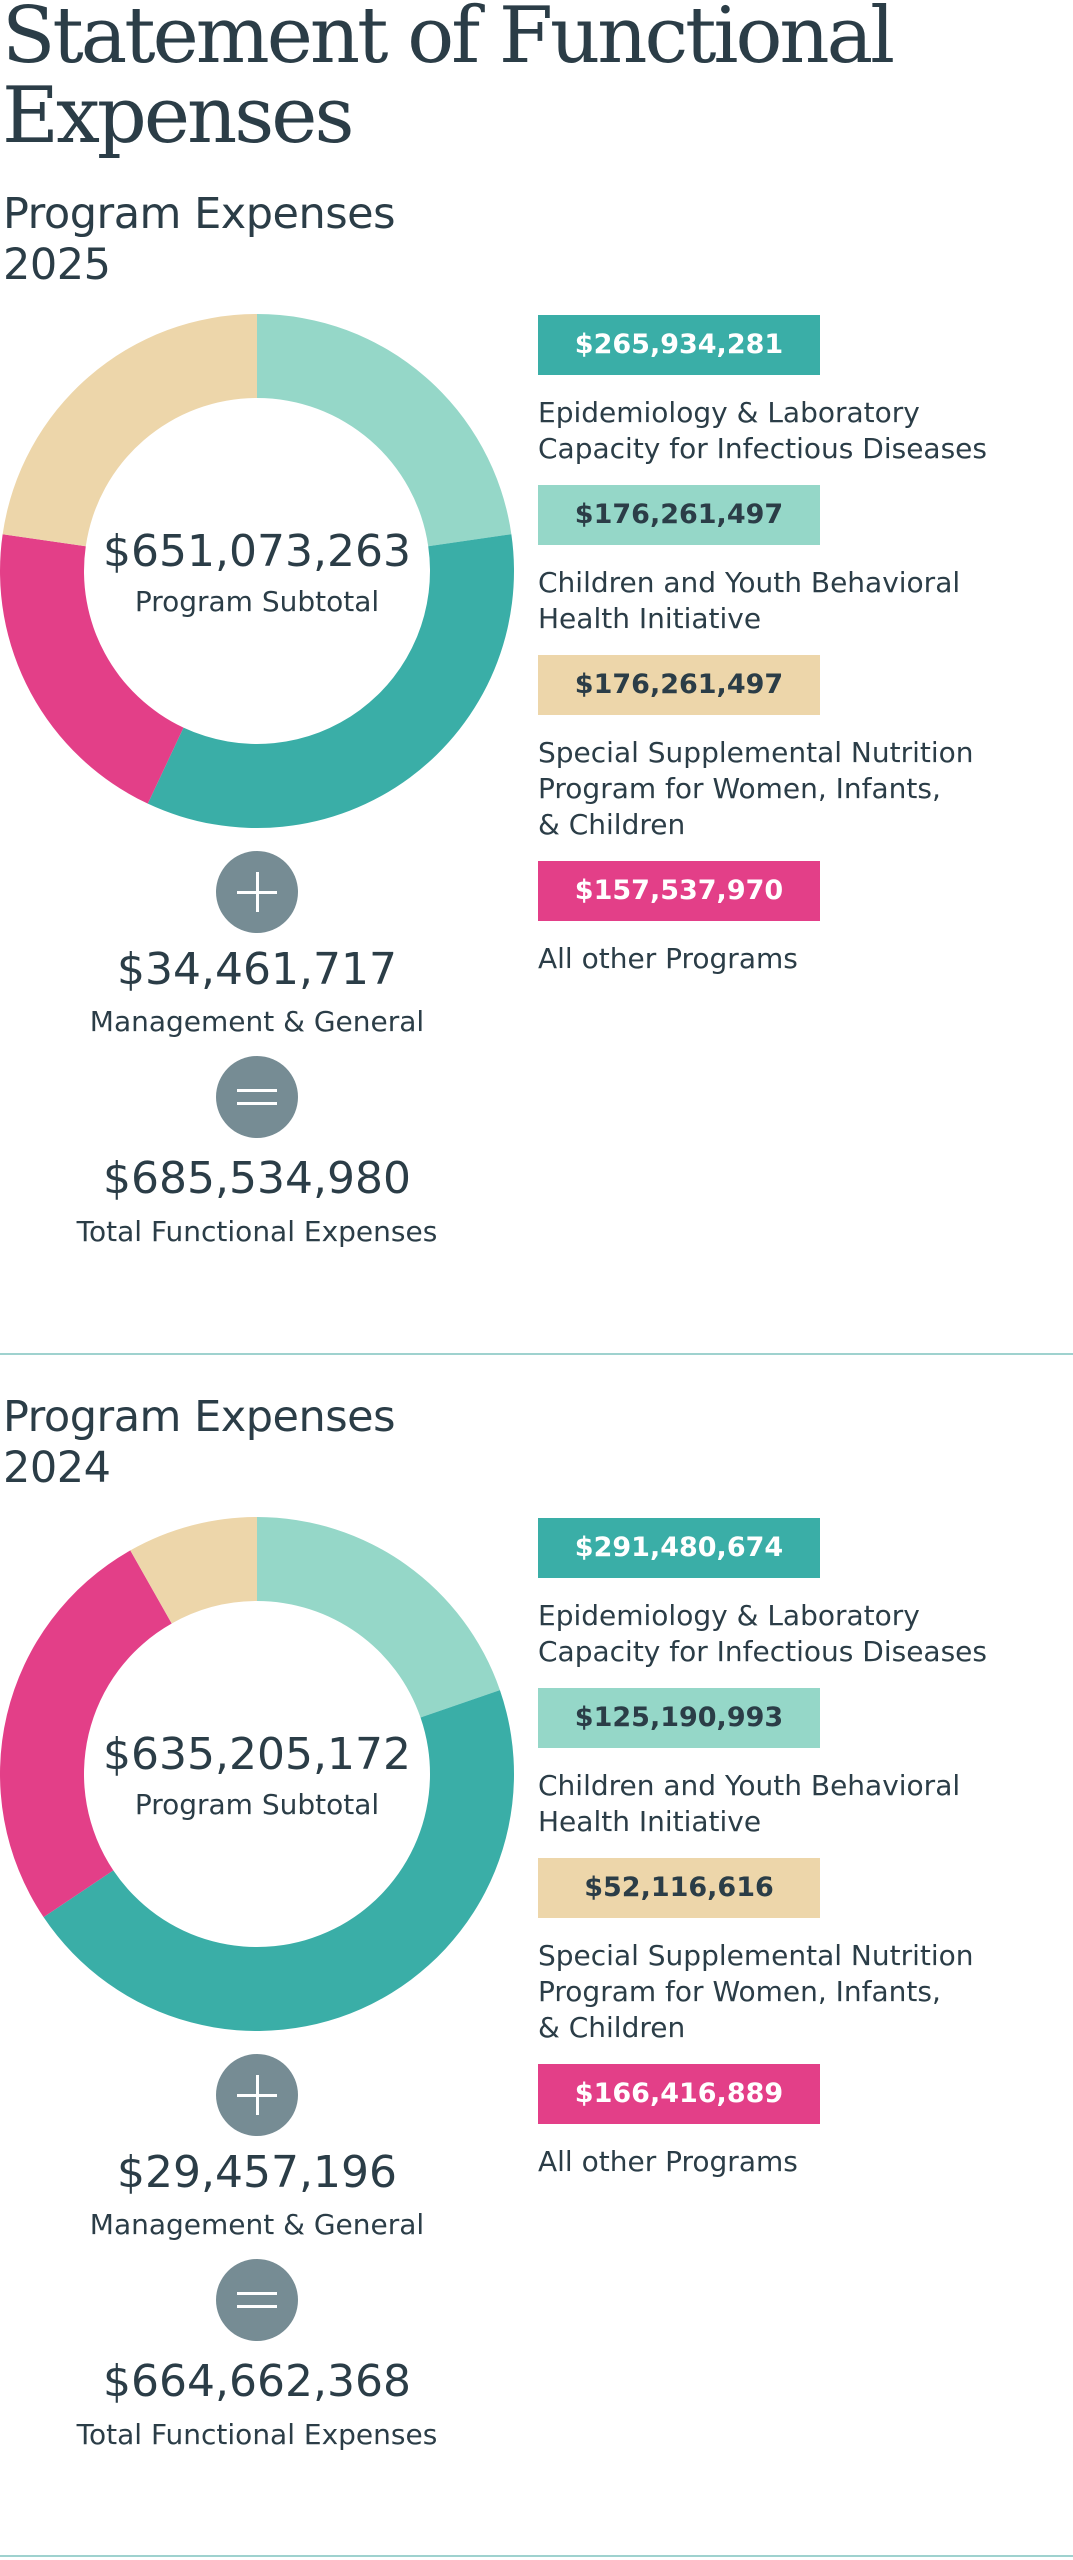  What do you see at coordinates (679, 1888) in the screenshot?
I see `legend-value-badge: $52,116,616` at bounding box center [679, 1888].